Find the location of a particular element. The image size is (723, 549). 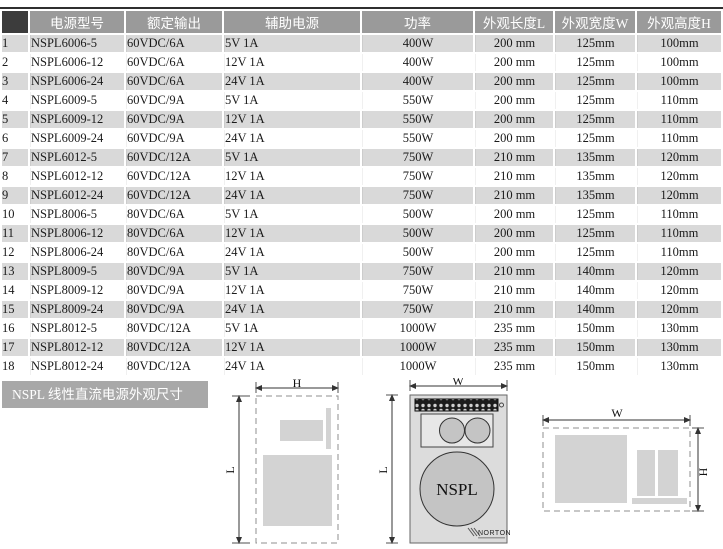

column-header: 外观长度L is located at coordinates (514, 22).